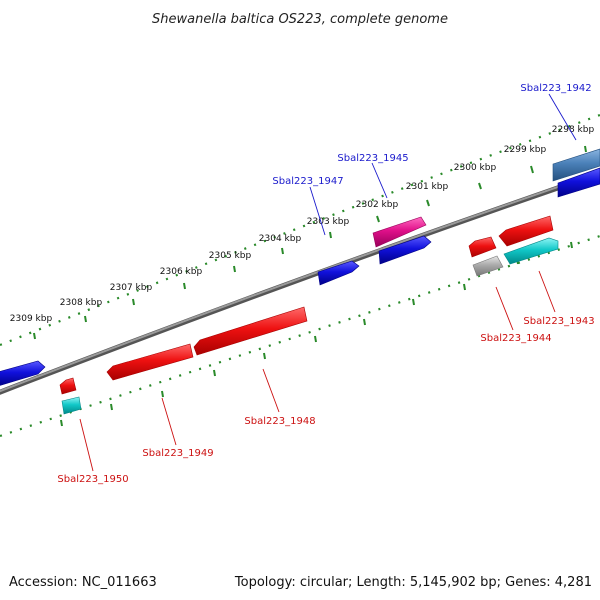 This screenshot has width=600, height=600. Describe the element at coordinates (531, 251) in the screenshot. I see `gene-cyan-1943` at that location.